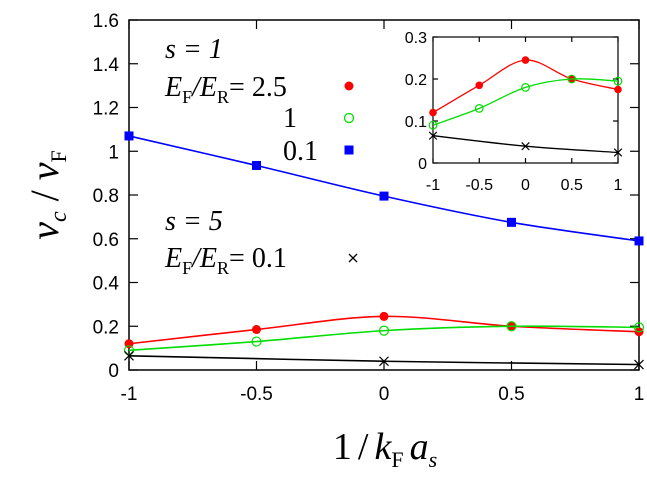  I want to click on inset-x-tick-label: -1, so click(433, 185).